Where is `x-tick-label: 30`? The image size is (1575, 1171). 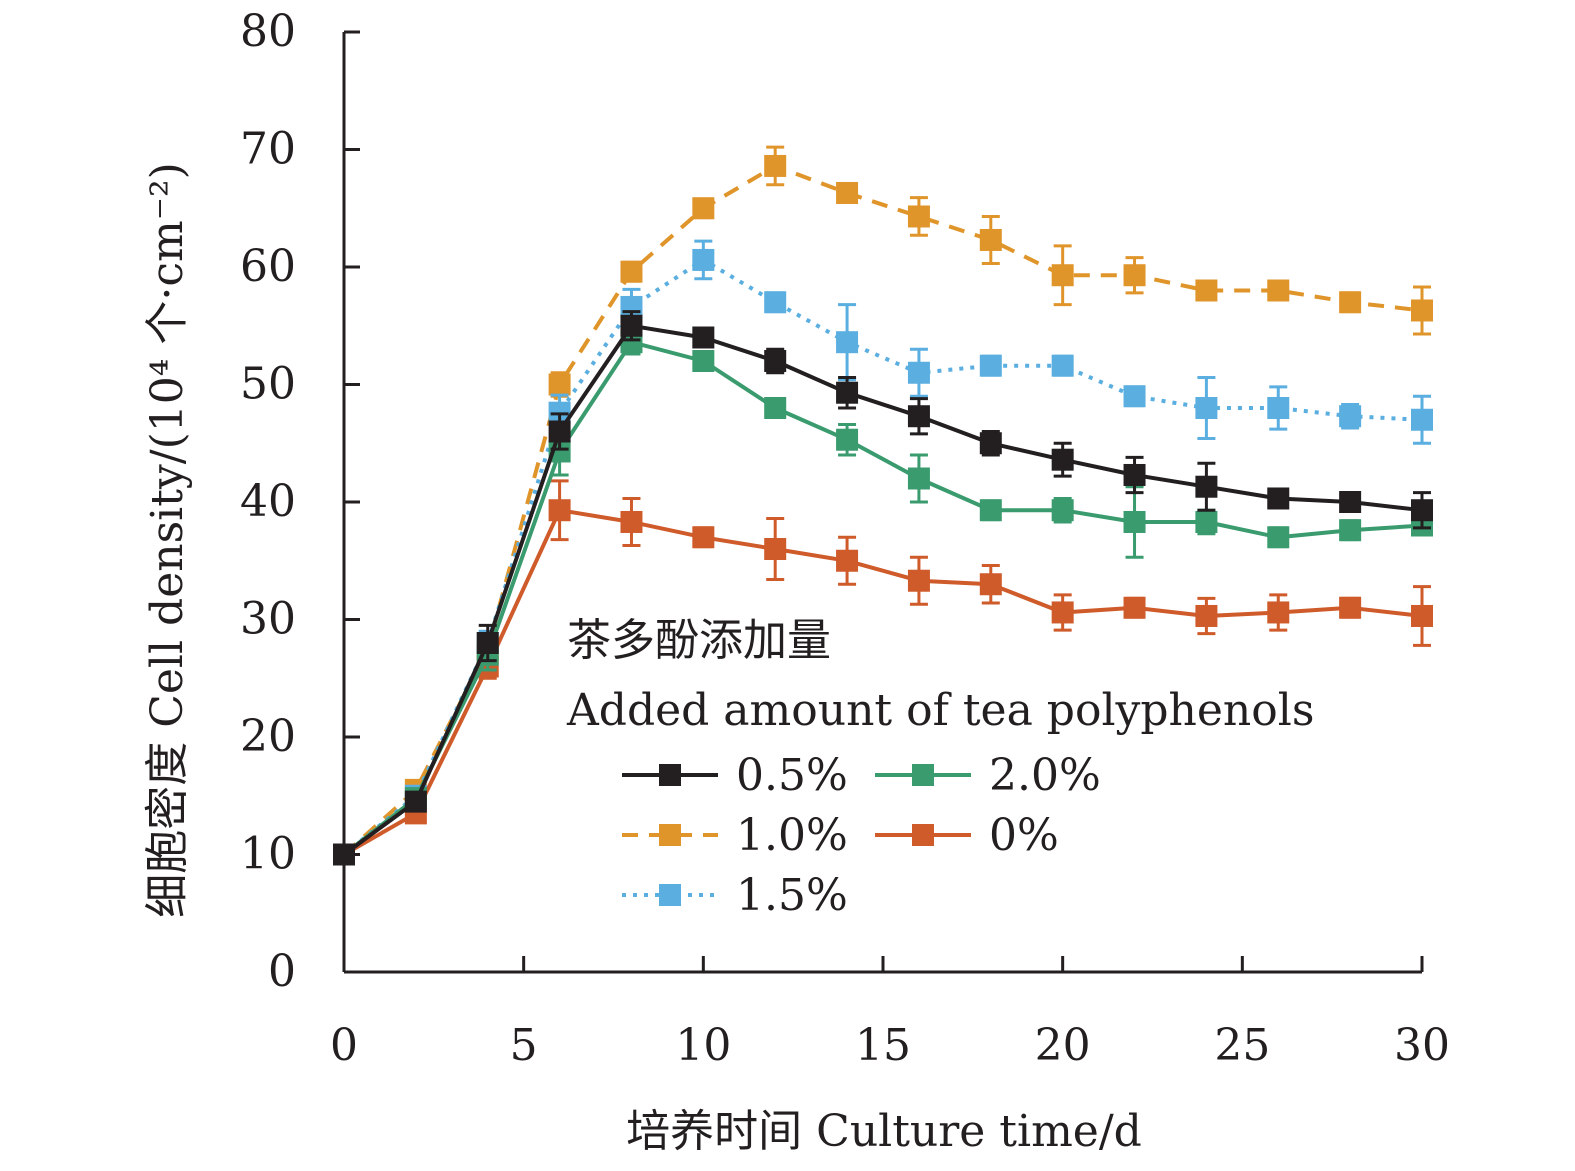
x-tick-label: 30 is located at coordinates (1422, 1045).